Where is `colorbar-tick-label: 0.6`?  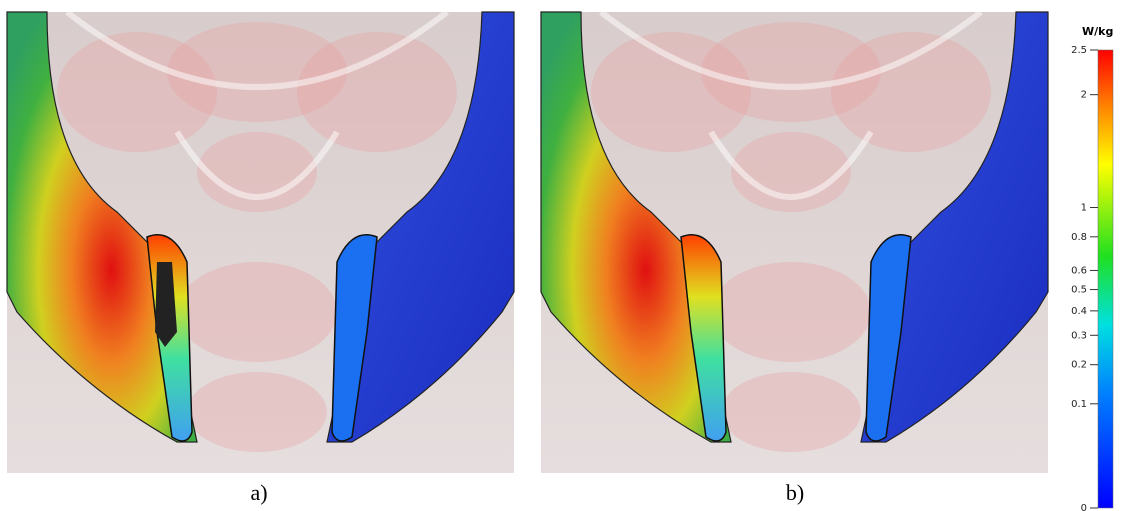 colorbar-tick-label: 0.6 is located at coordinates (1079, 270).